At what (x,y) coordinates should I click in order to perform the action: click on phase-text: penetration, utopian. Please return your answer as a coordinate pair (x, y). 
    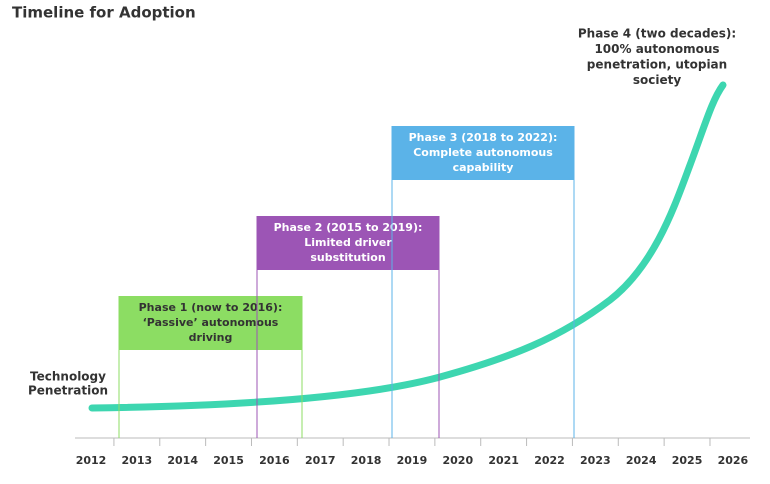
    Looking at the image, I should click on (657, 65).